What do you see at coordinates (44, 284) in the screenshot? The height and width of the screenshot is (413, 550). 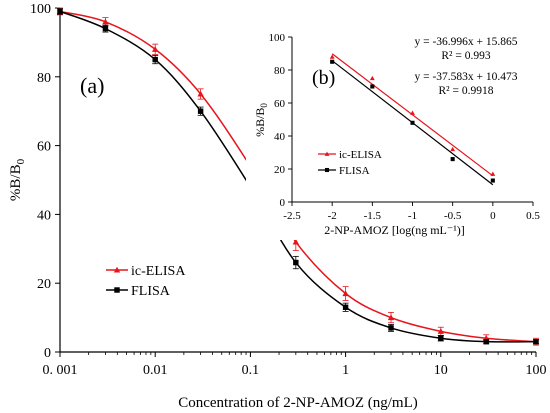 I see `y-tick-label: 20` at bounding box center [44, 284].